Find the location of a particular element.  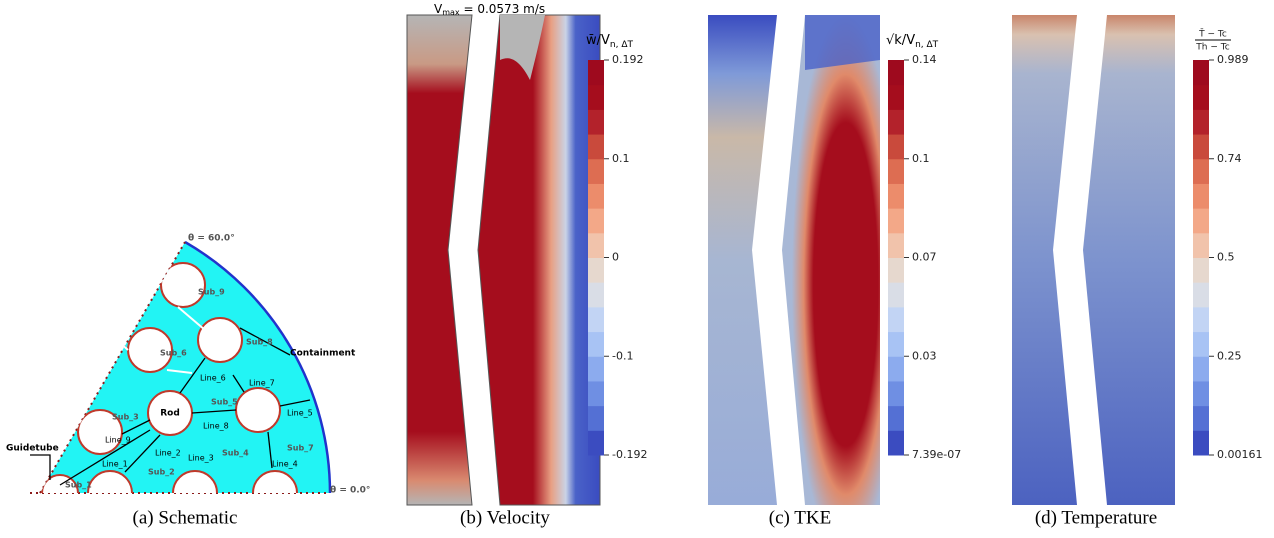

label: 0.14 is located at coordinates (924, 59).